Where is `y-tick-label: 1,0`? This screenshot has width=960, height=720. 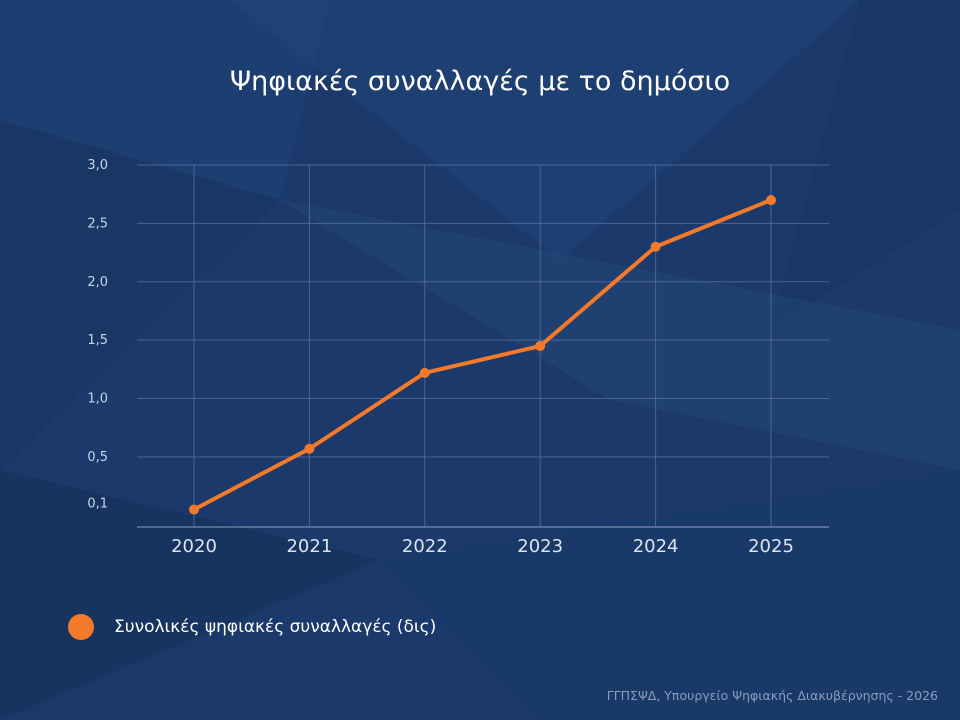
y-tick-label: 1,0 is located at coordinates (97, 399).